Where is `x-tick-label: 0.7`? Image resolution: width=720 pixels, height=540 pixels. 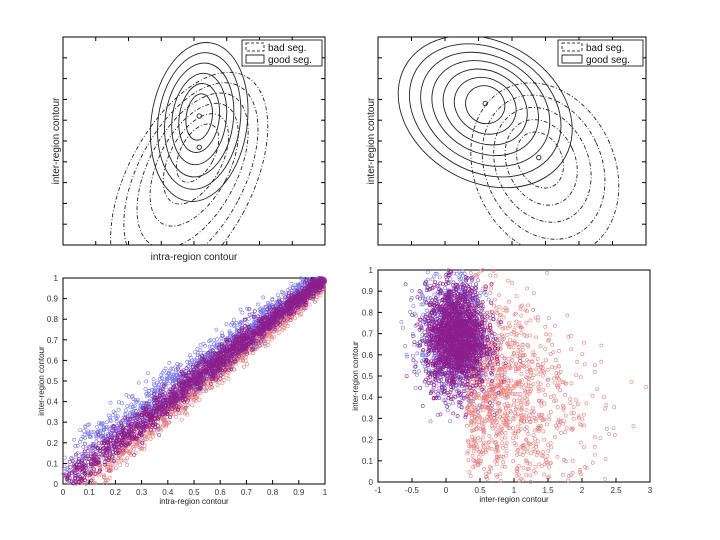
x-tick-label: 0.7 is located at coordinates (247, 492).